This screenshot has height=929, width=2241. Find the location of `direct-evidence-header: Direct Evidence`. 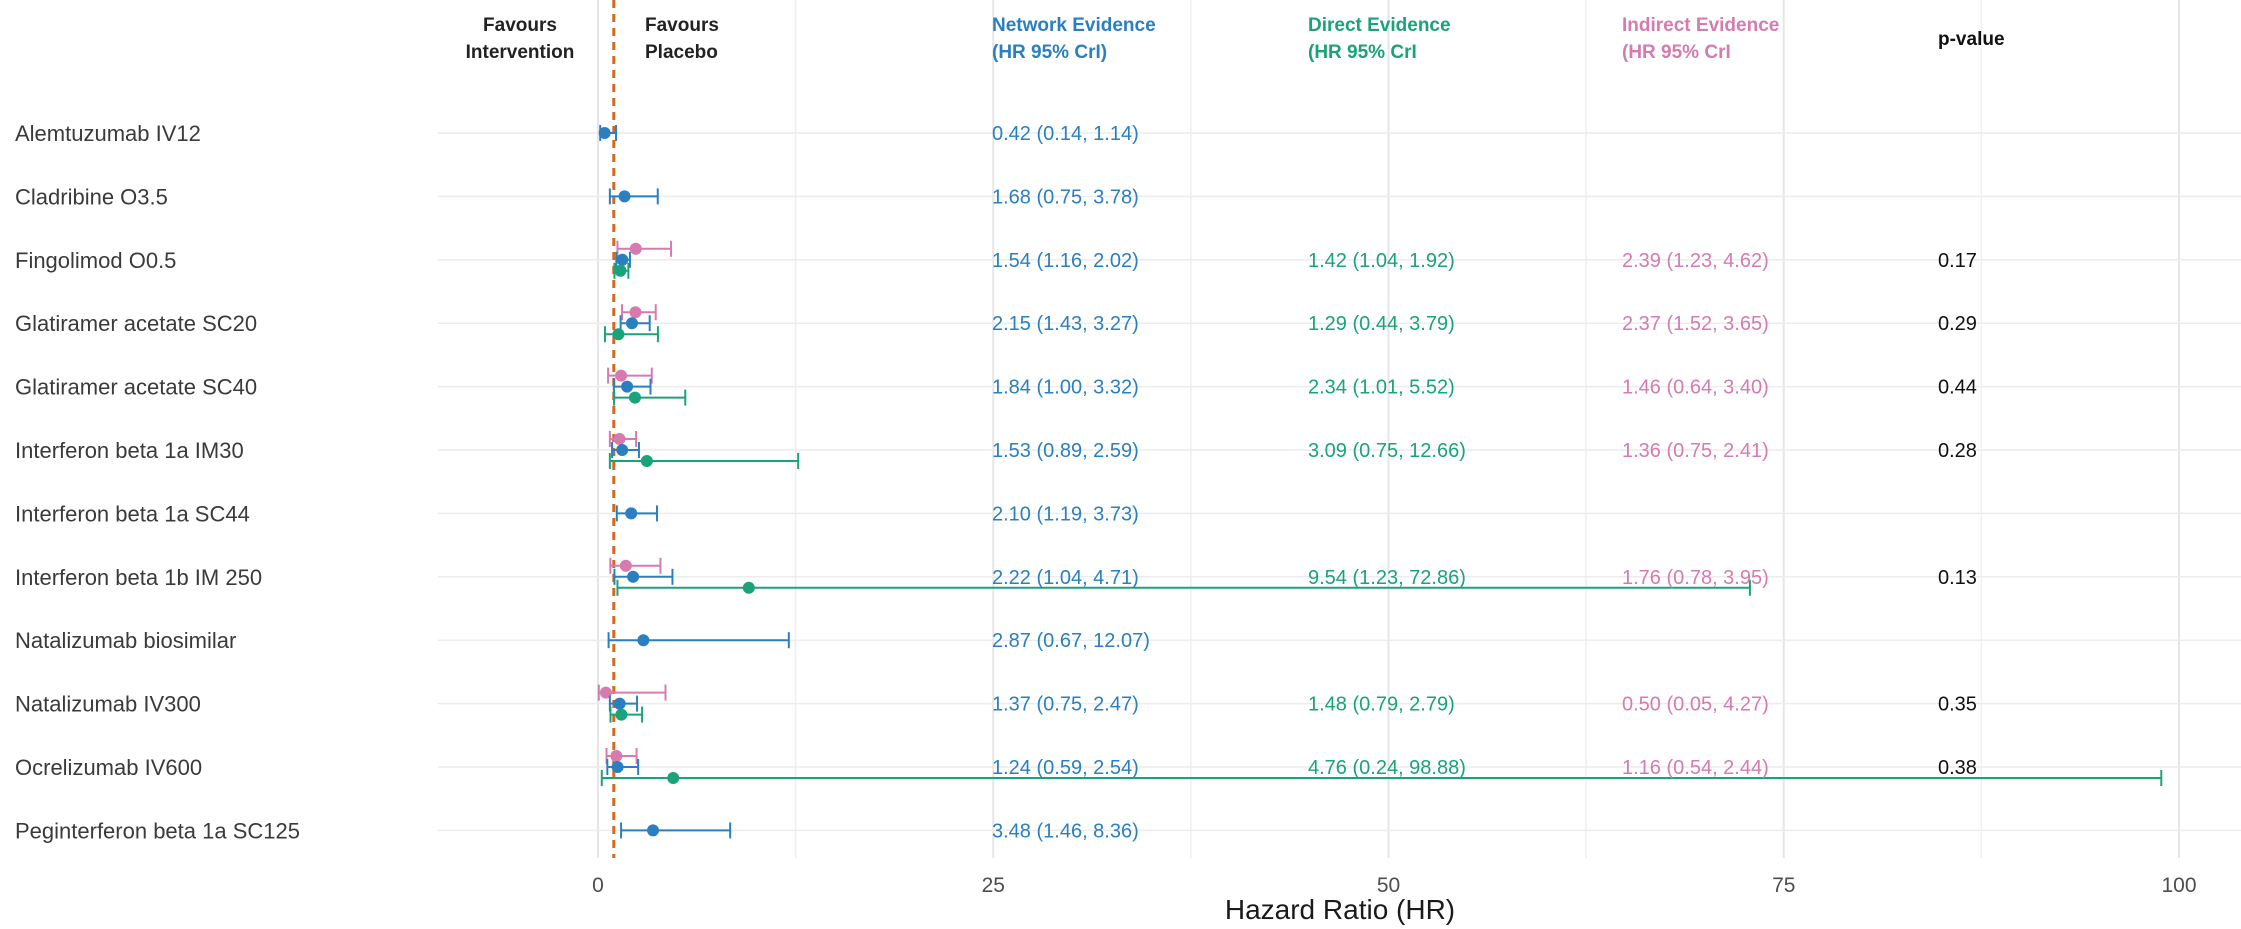

direct-evidence-header: Direct Evidence is located at coordinates (1379, 25).